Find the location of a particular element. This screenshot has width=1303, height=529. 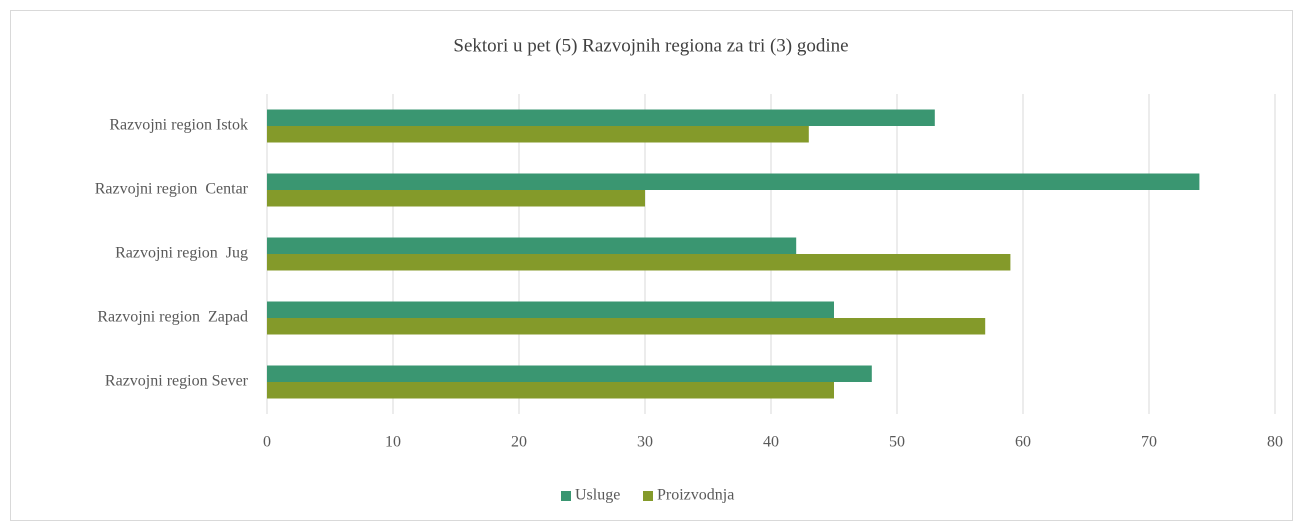

y-tick-label: Razvojni region Istok is located at coordinates (178, 125).